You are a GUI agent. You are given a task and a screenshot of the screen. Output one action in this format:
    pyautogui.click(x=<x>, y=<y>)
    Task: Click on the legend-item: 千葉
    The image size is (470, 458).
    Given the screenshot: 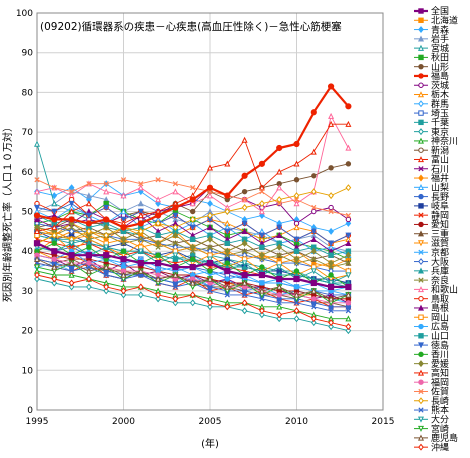 What is the action you would take?
    pyautogui.click(x=431, y=123)
    